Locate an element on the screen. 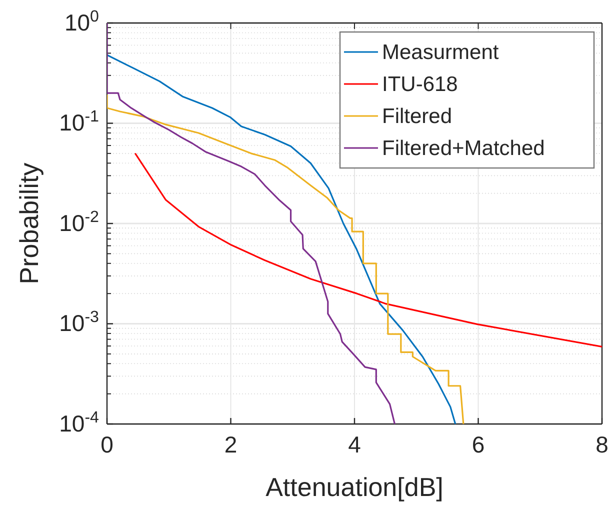  x-axis-title: Attenuation[dB] is located at coordinates (355, 487).